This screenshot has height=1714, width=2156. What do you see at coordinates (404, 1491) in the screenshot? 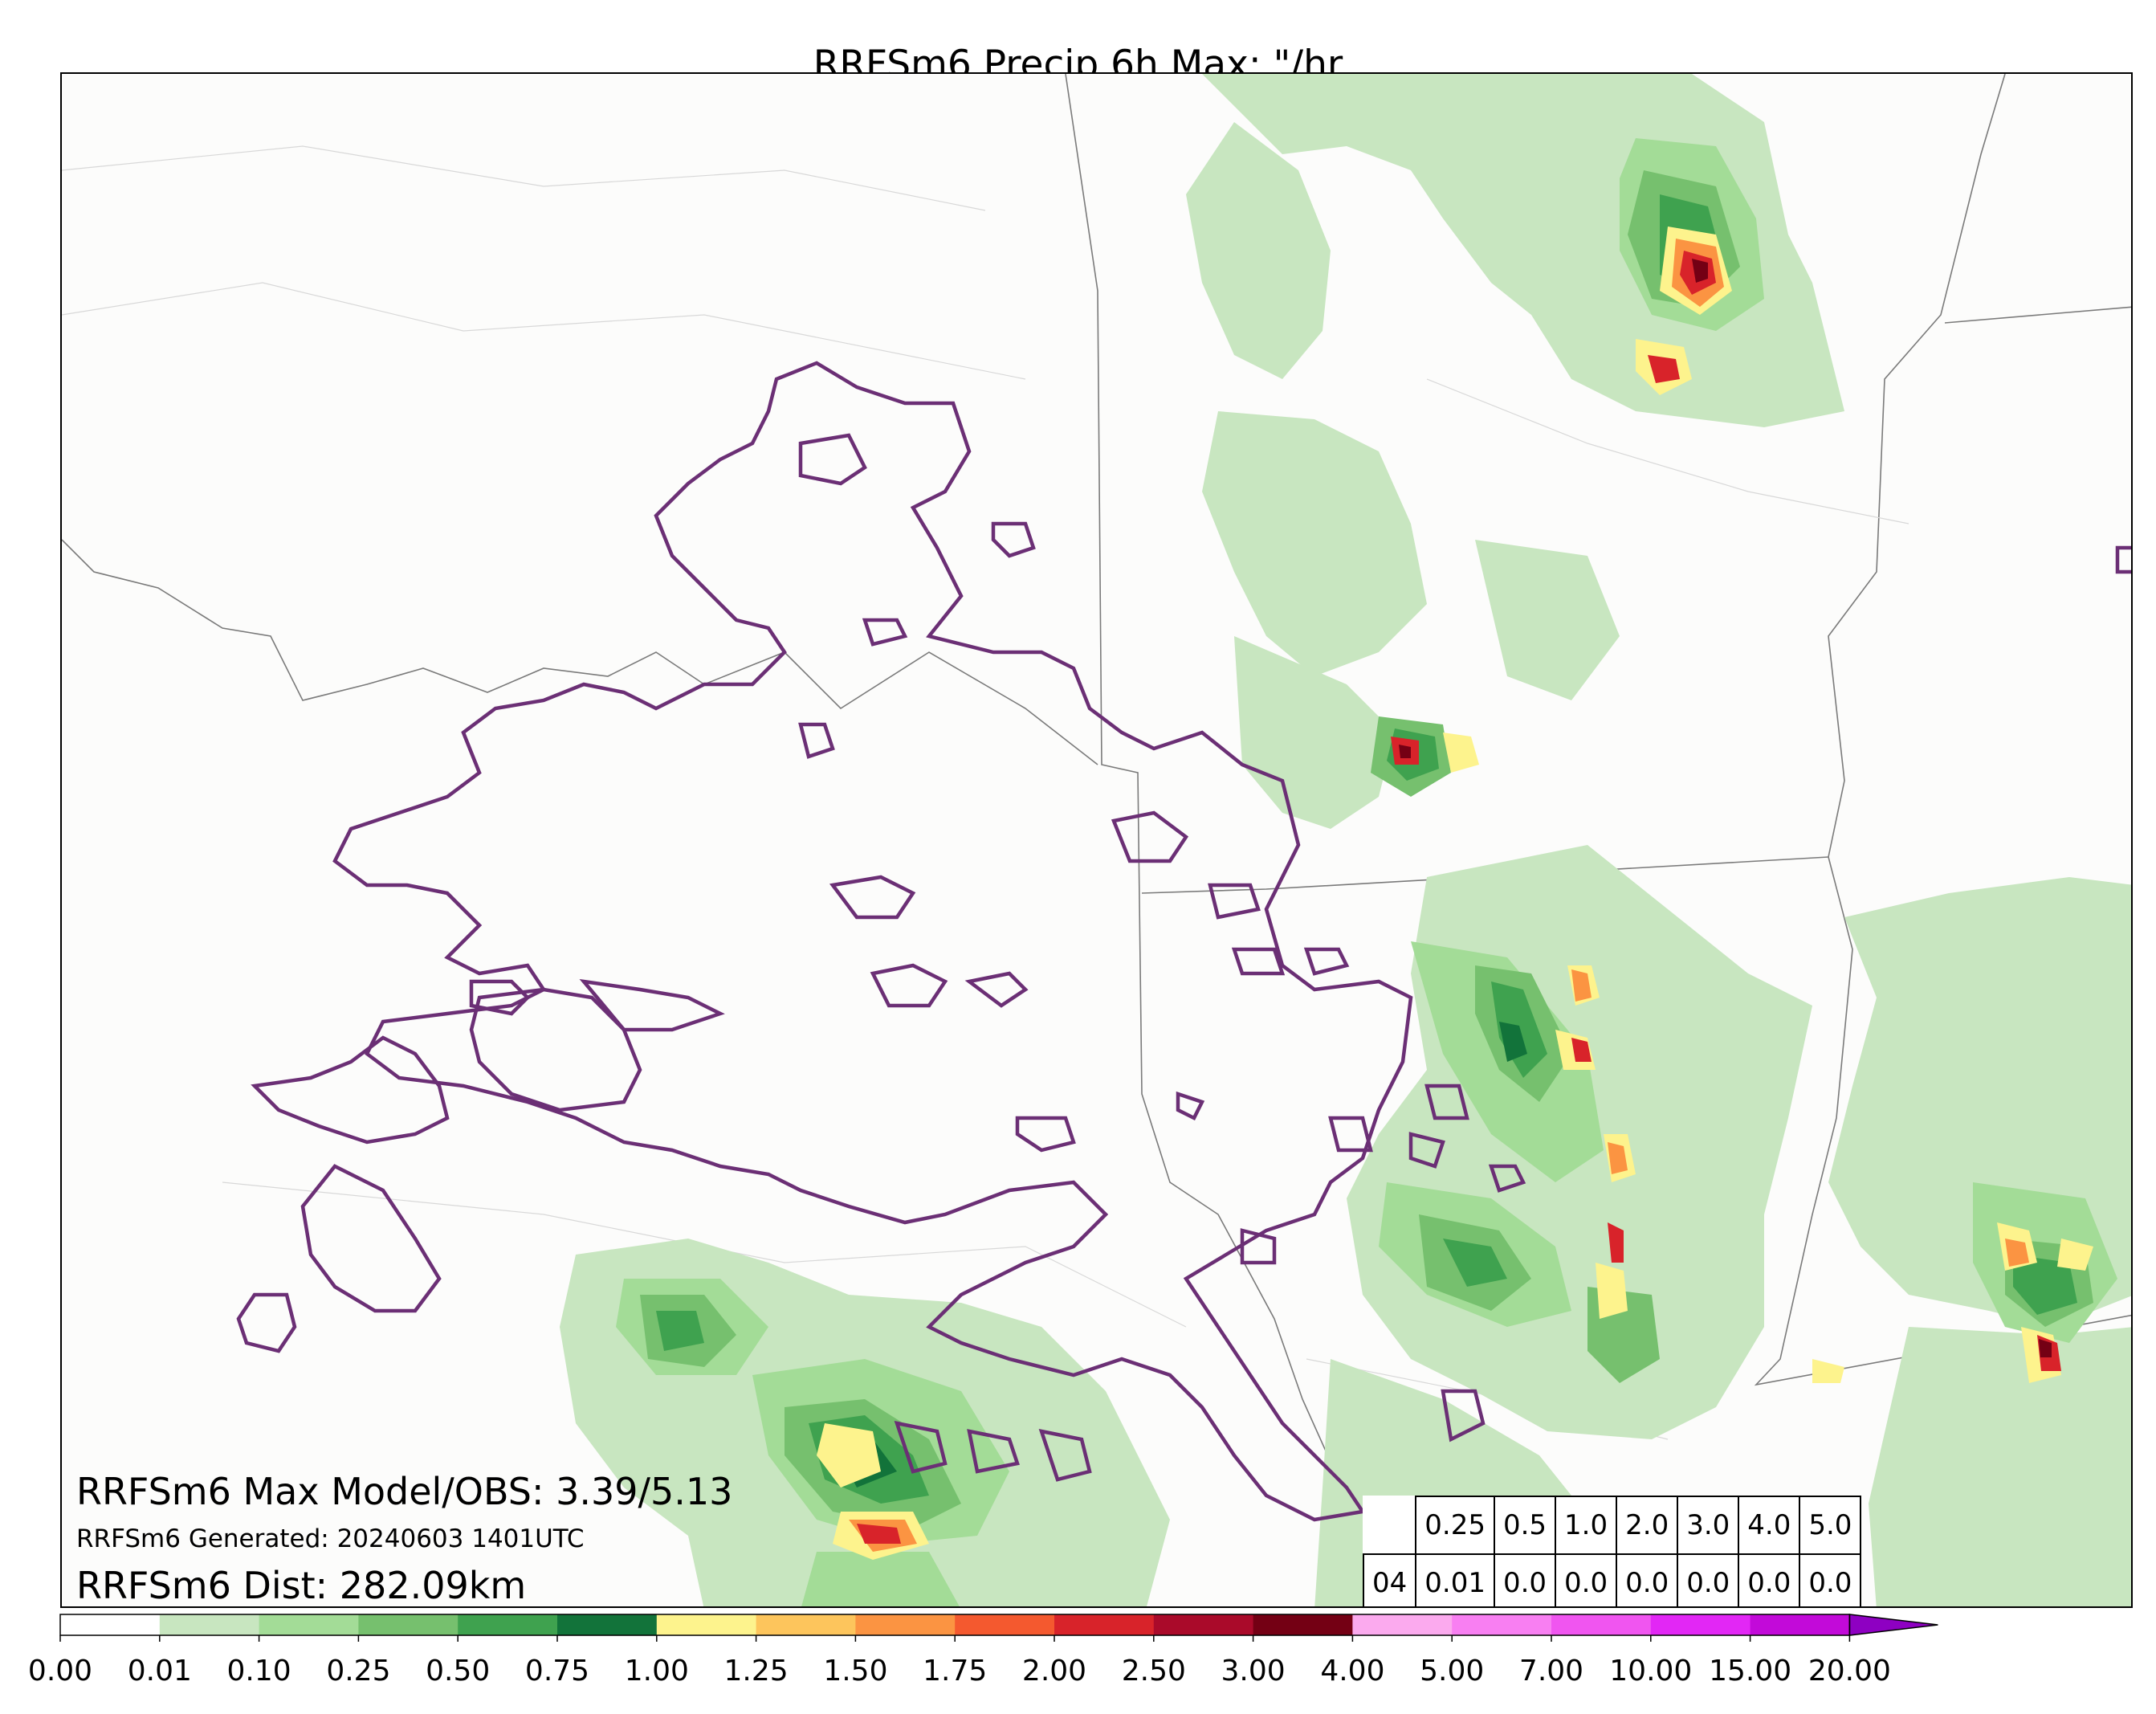
I see `max-model-obs-label: RRFSm6 Max Model/OBS: 3.39/5.13` at bounding box center [404, 1491].